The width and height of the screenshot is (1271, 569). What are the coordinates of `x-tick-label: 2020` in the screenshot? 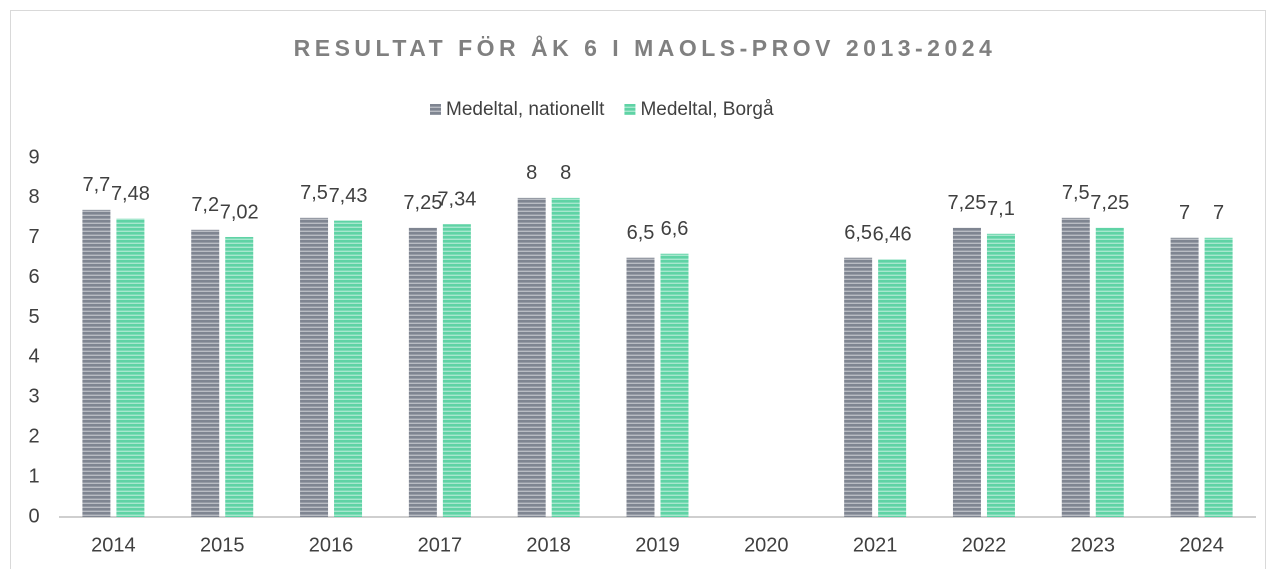 It's located at (766, 545).